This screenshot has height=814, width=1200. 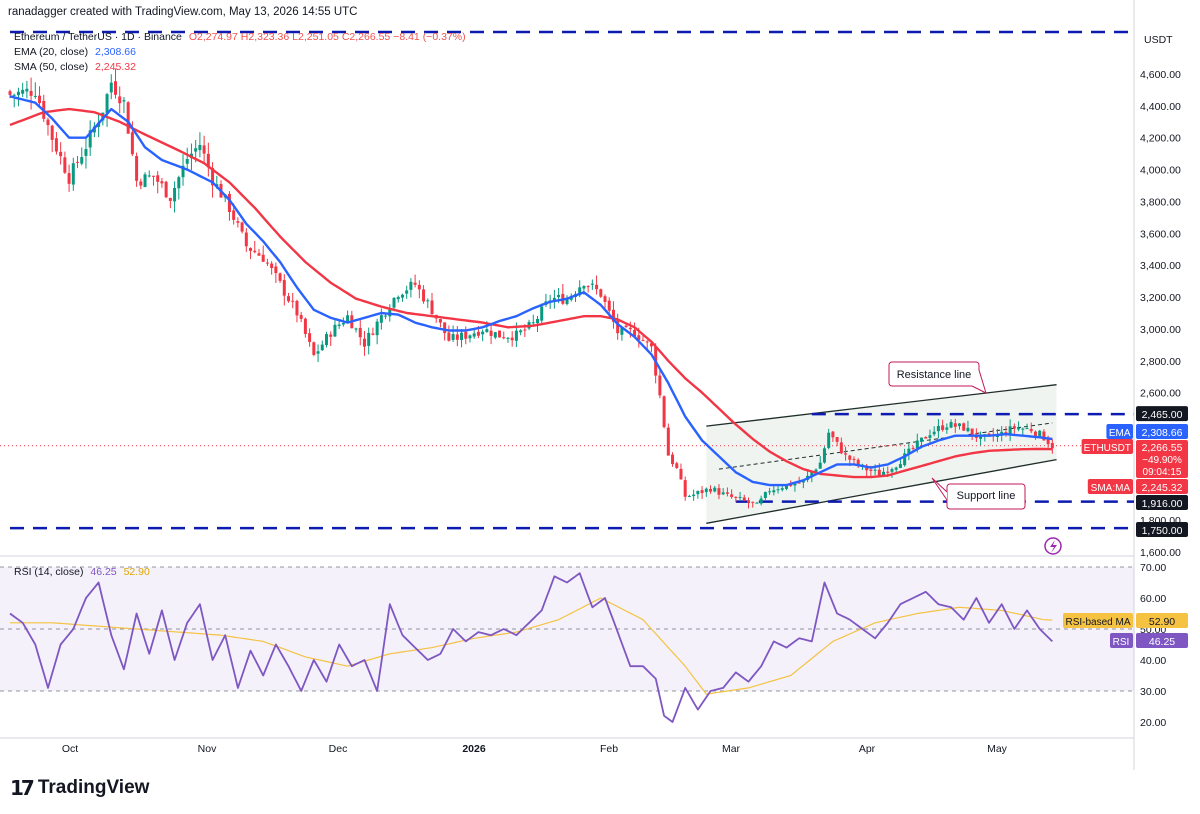 What do you see at coordinates (75, 52) in the screenshot?
I see `ema-legend: EMA (20, close) 2,308.66` at bounding box center [75, 52].